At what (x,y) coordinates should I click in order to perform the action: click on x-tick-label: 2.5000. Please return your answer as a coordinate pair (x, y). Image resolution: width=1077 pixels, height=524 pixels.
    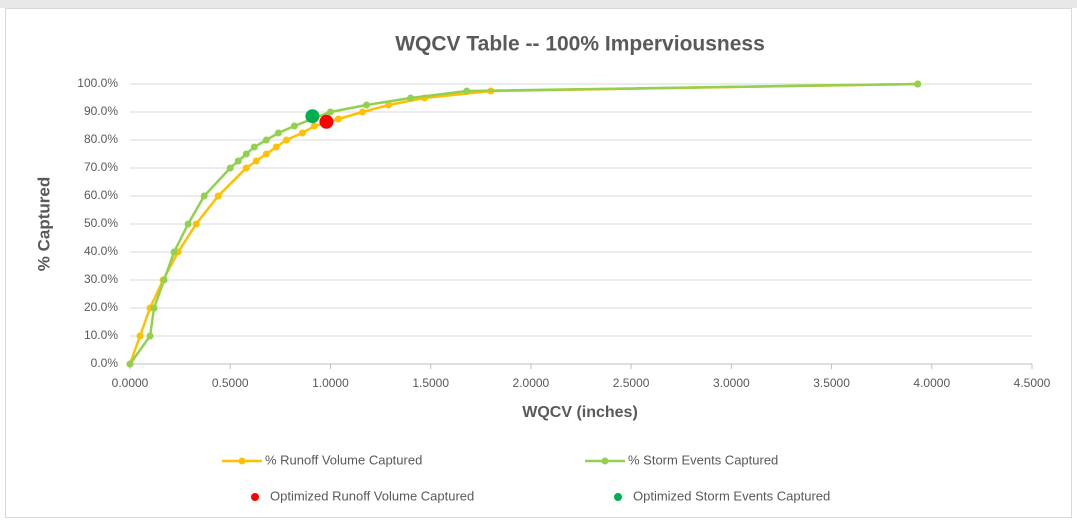
    Looking at the image, I should click on (631, 383).